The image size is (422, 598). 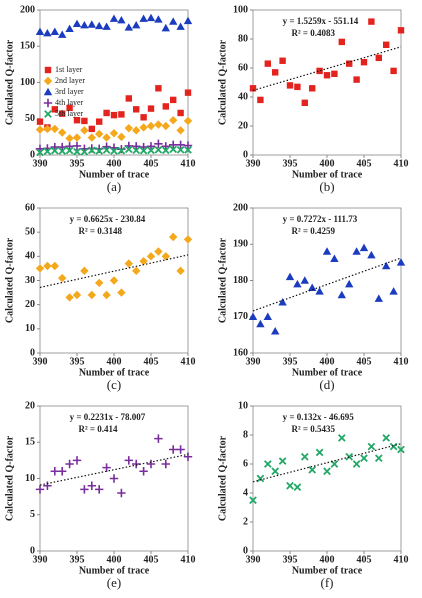 I want to click on y-tick-label: 20, so click(x=30, y=405).